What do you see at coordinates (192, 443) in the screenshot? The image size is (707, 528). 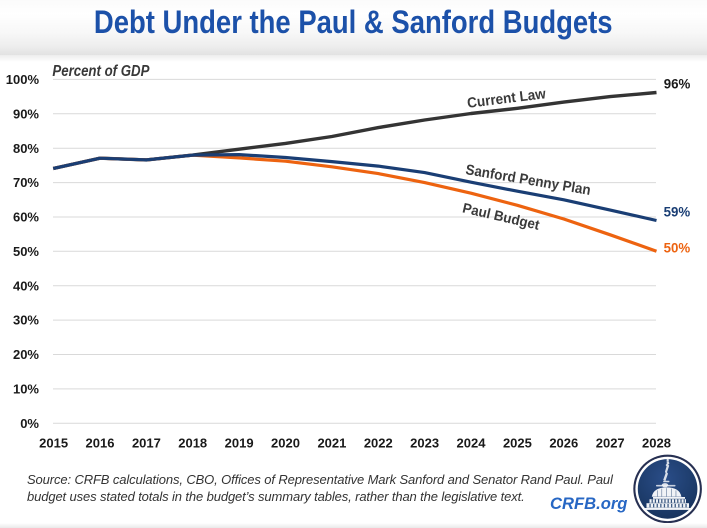 I see `svg-text: 2018` at bounding box center [192, 443].